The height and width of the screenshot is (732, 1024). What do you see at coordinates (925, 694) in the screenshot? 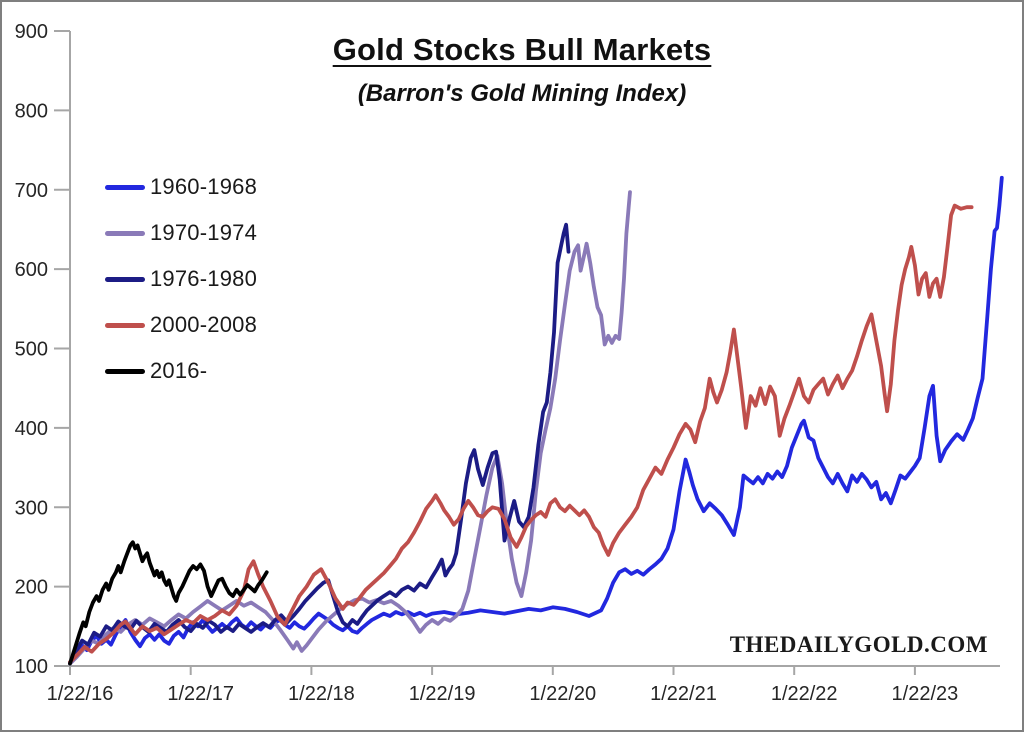
I see `x-axis-tick-label: 1/22/23` at bounding box center [925, 694].